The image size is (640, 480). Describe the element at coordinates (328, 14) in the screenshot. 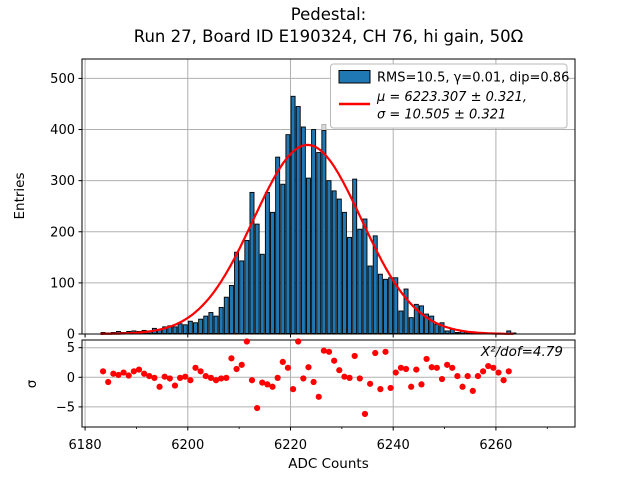

I see `chart-title: Pedestal:` at that location.